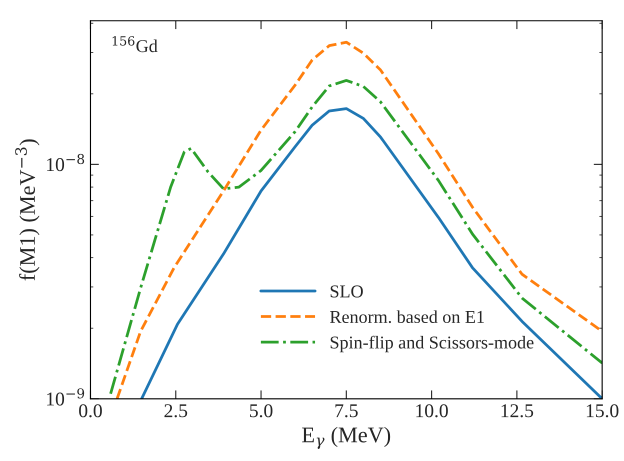 The image size is (624, 461). I want to click on x-axis-title: E$_{γ}$ (MeV), so click(346, 437).